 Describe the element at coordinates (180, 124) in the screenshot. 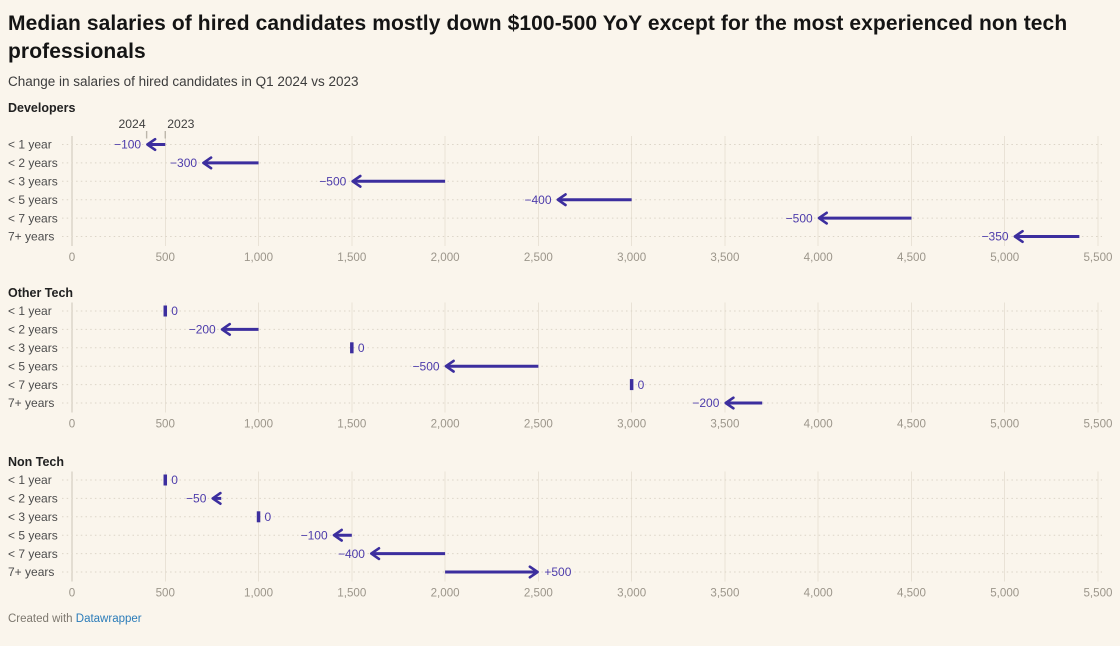

I see `column-label-2023: 2023` at that location.